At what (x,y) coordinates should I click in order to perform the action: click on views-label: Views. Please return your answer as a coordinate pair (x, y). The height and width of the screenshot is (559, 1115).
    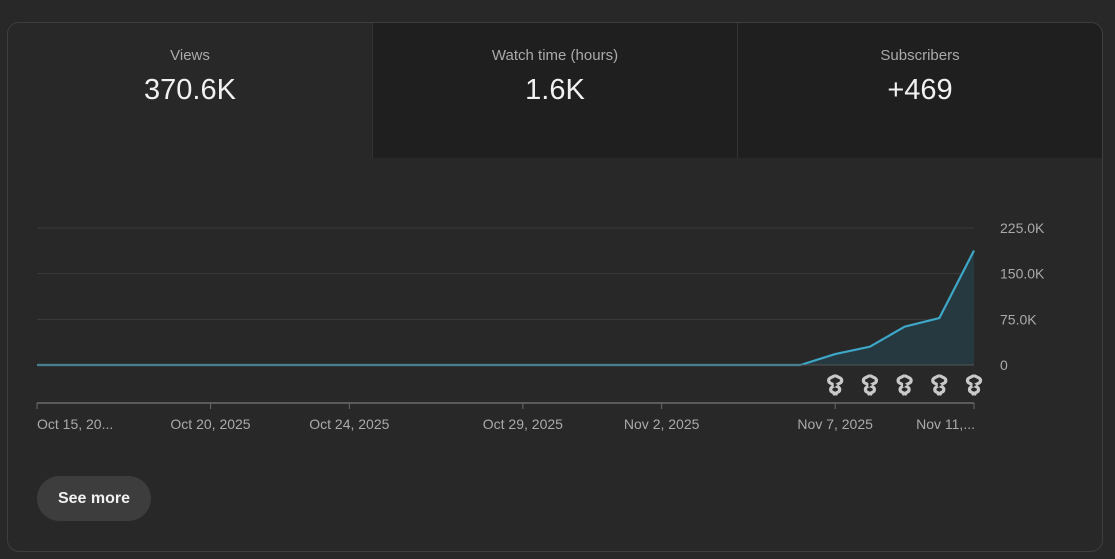
    Looking at the image, I should click on (190, 55).